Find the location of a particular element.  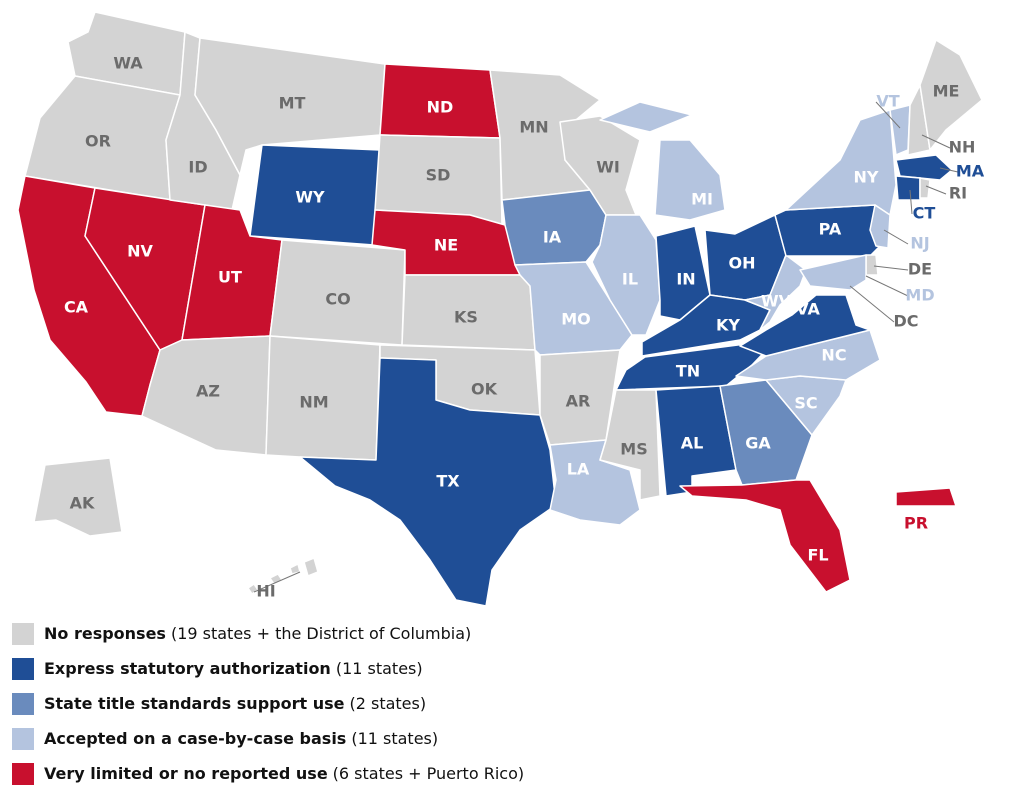

state-label: OH is located at coordinates (742, 263).